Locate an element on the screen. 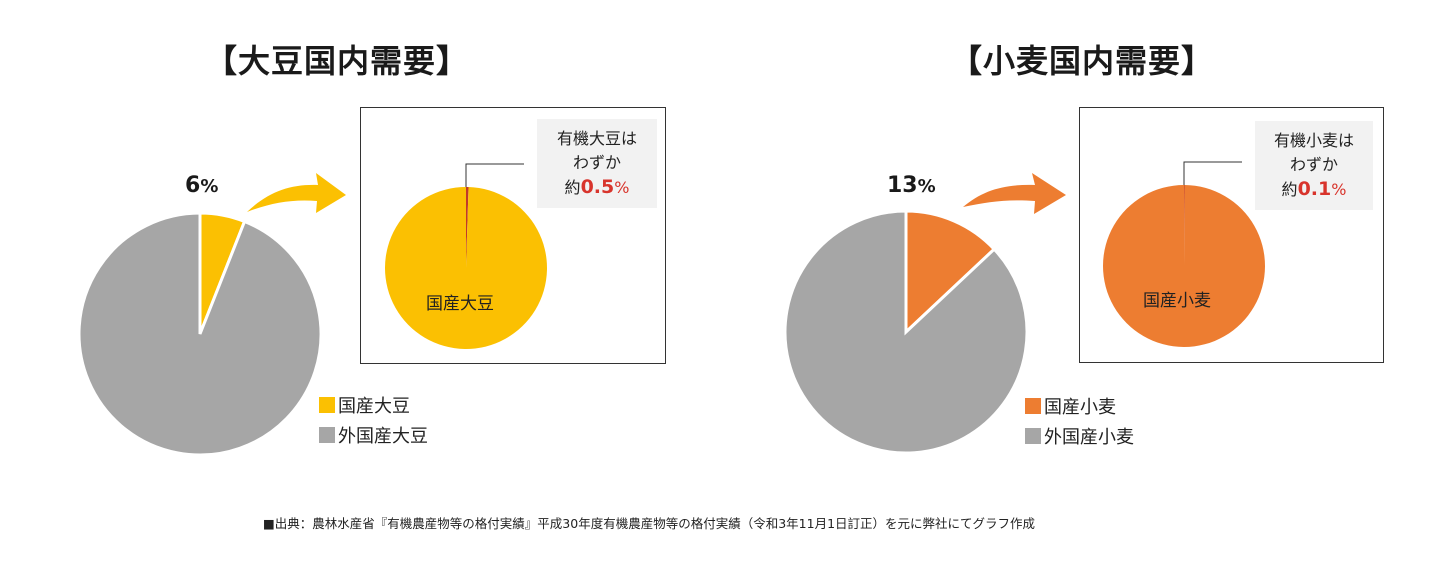  wheat-inset-box: 有機小麦は わずか 約0.1% 国産小麦 is located at coordinates (1231, 235).